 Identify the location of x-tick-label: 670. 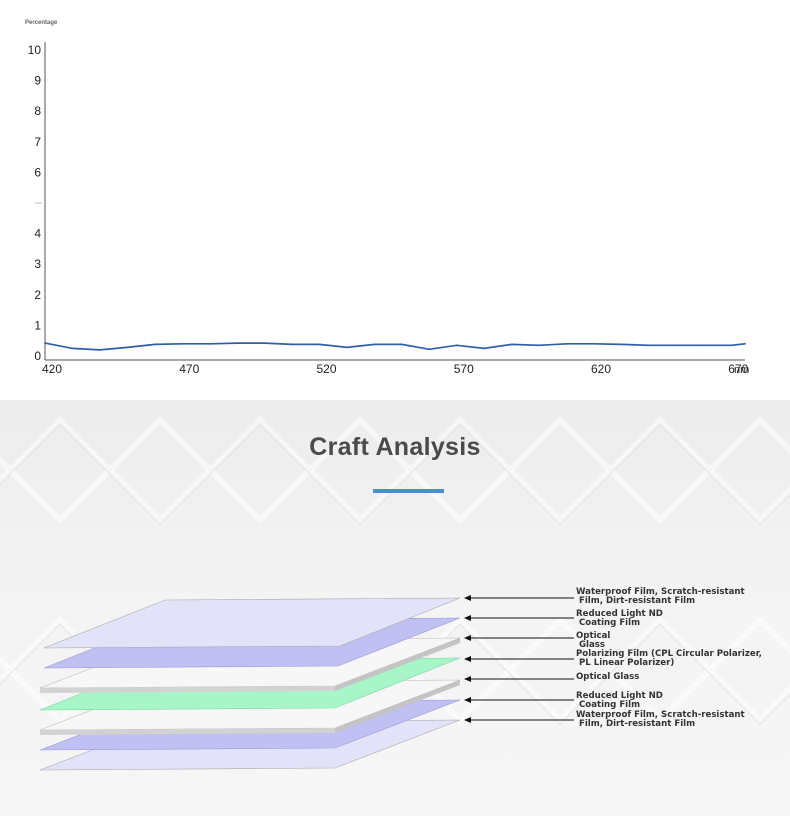
(738, 369).